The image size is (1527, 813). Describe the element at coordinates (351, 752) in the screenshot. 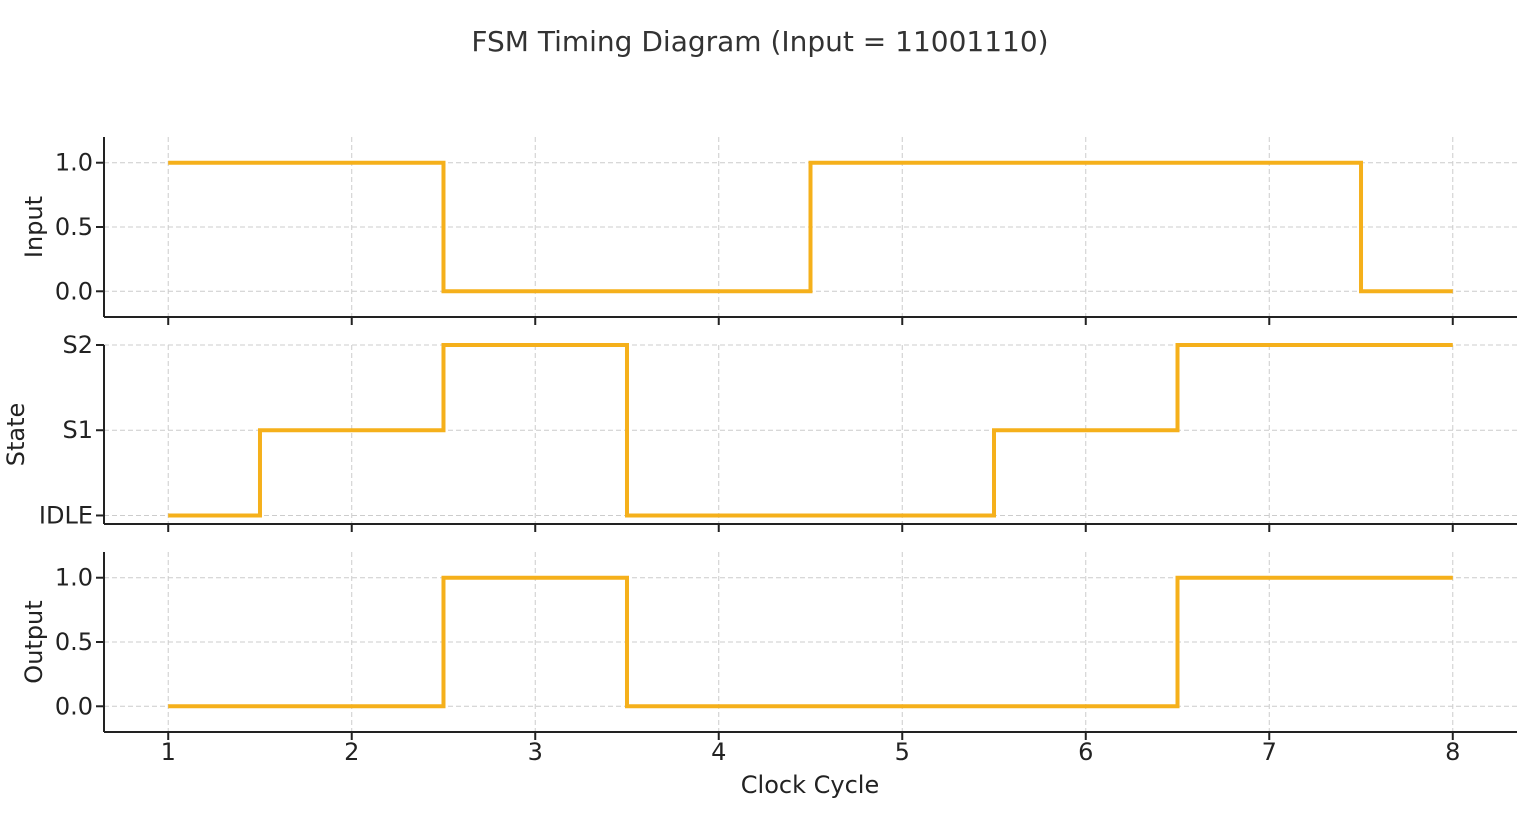

I see `x-tick-label: 2` at that location.